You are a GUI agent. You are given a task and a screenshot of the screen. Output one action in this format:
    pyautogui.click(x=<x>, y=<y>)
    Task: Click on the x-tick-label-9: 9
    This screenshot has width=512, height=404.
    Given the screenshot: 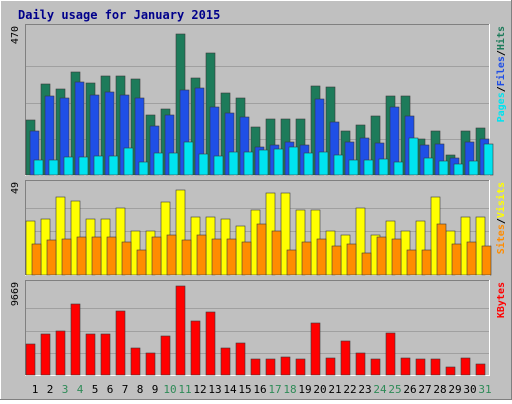 What is the action you would take?
    pyautogui.click(x=155, y=389)
    